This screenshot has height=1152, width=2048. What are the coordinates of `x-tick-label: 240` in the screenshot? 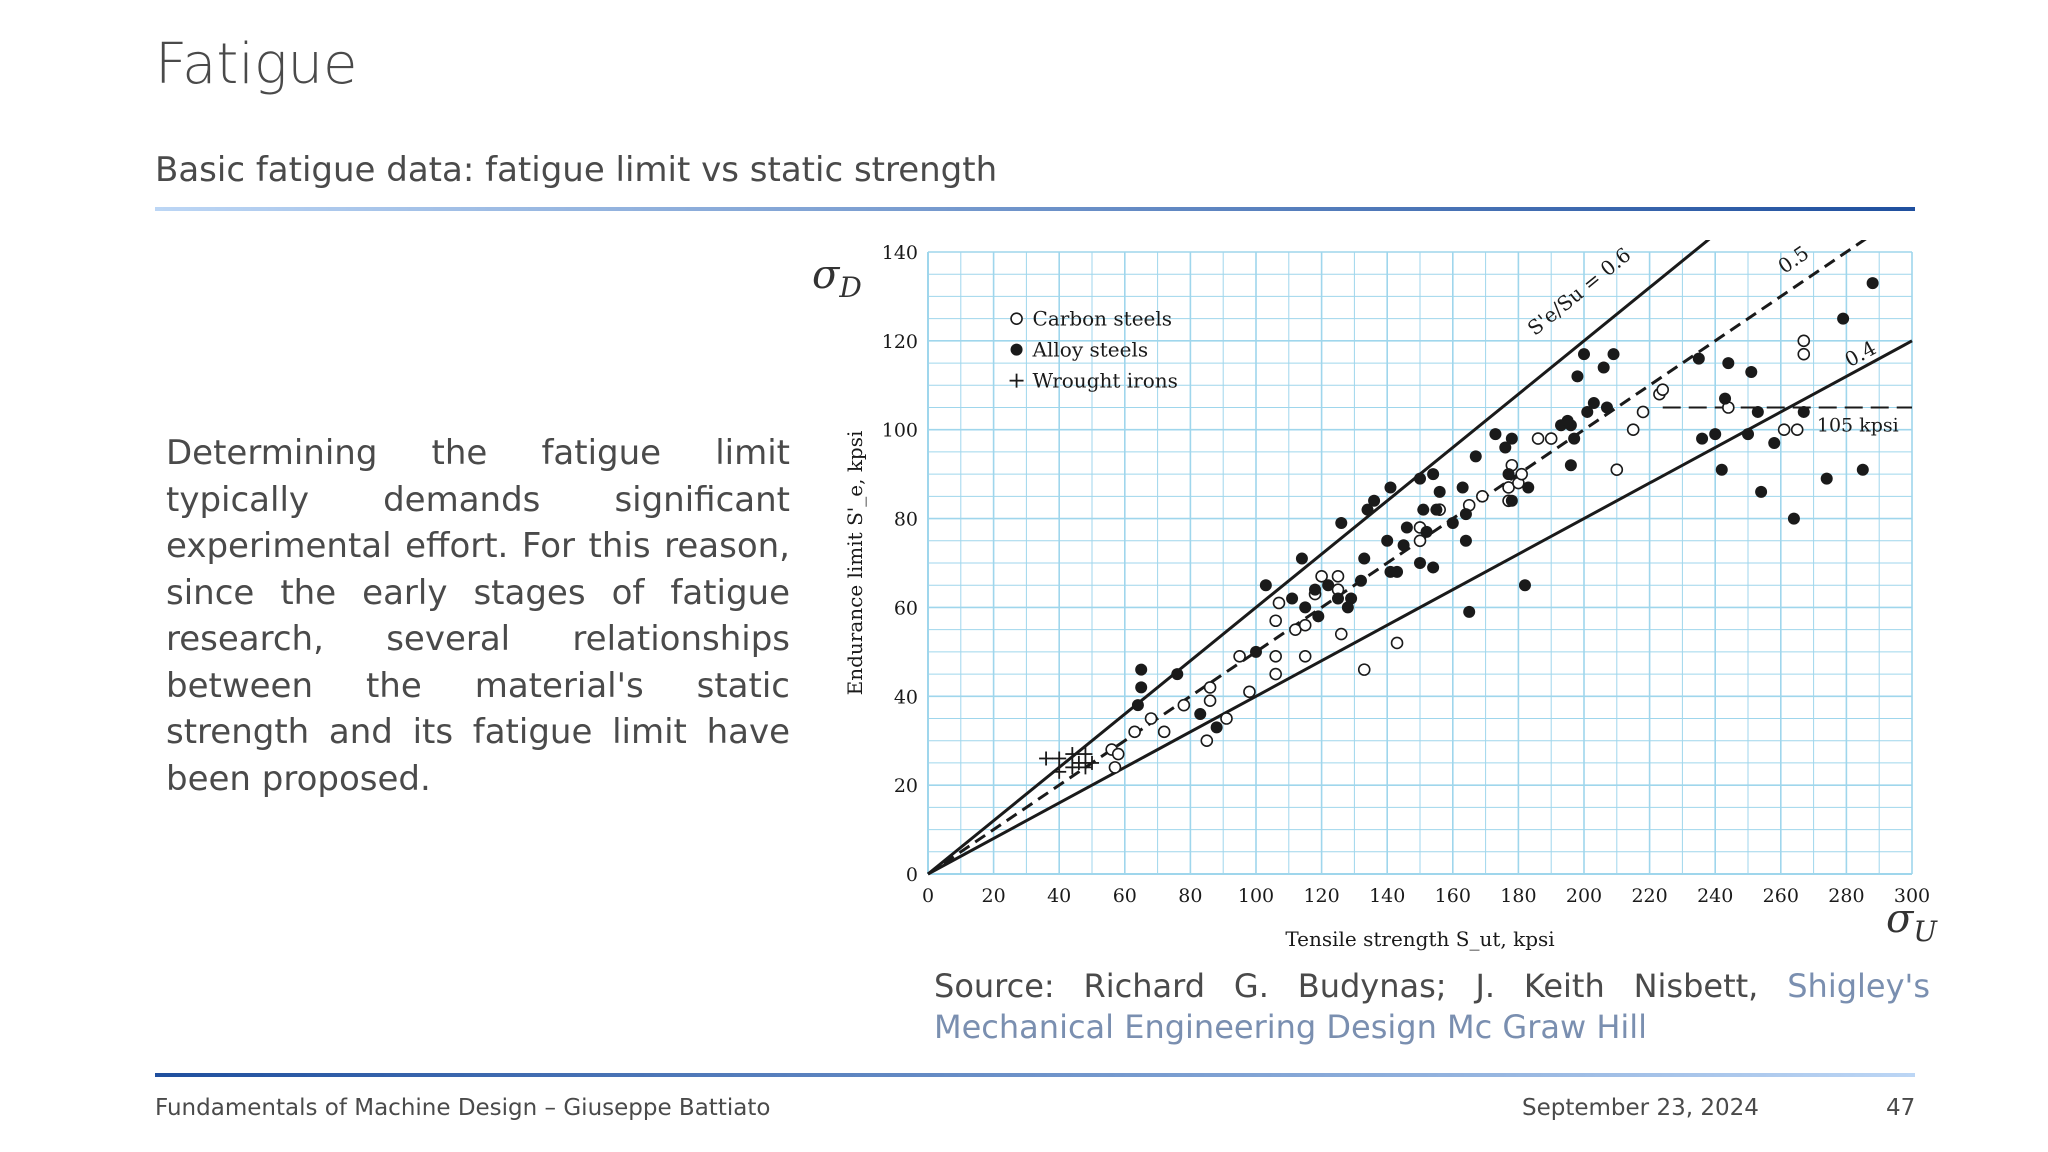 It's located at (1715, 896).